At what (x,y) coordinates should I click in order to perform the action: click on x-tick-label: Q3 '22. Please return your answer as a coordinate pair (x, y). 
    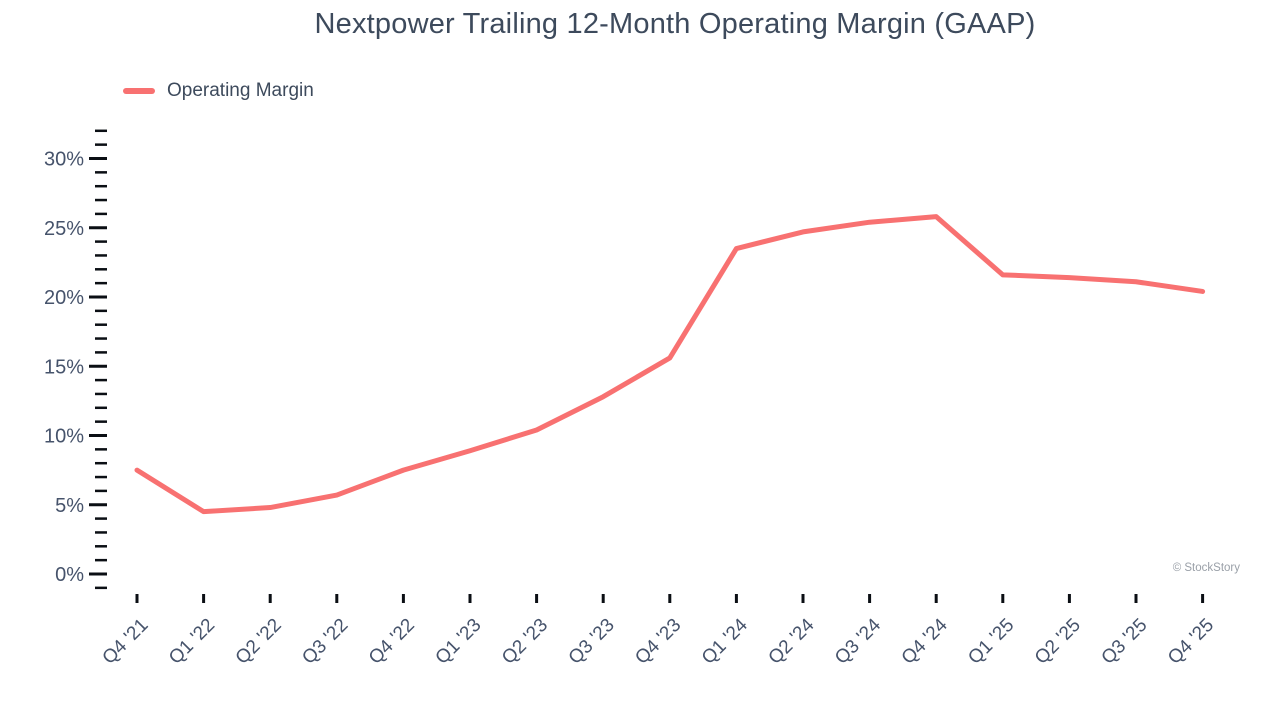
    Looking at the image, I should click on (325, 642).